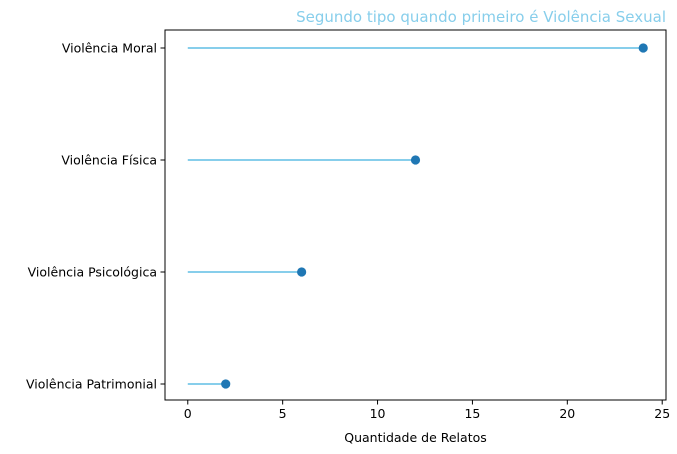  Describe the element at coordinates (567, 413) in the screenshot. I see `x-tick-label: 20` at that location.